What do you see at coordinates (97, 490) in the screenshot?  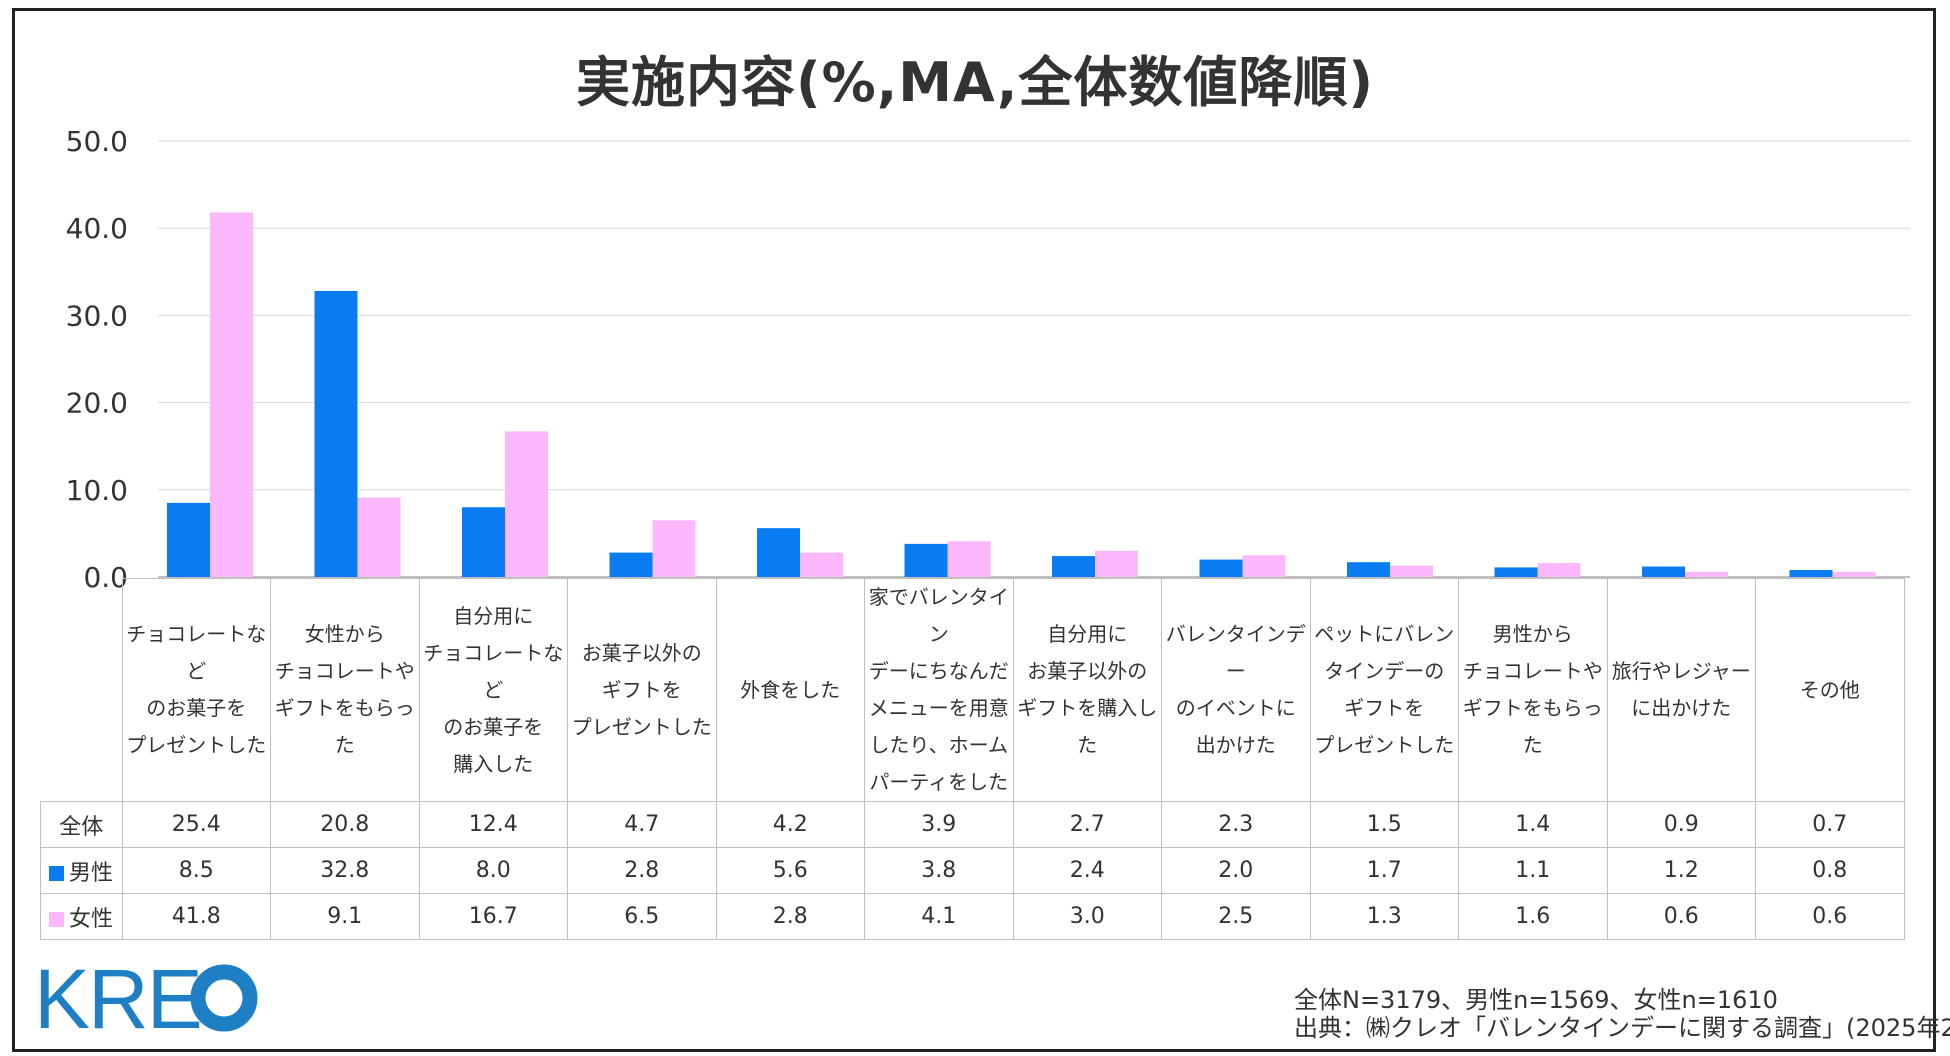 I see `y-tick-label: 10.0` at bounding box center [97, 490].